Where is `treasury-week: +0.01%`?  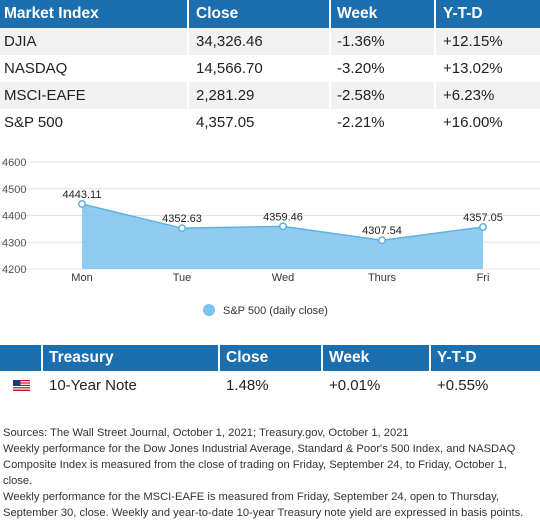
treasury-week: +0.01% is located at coordinates (377, 385).